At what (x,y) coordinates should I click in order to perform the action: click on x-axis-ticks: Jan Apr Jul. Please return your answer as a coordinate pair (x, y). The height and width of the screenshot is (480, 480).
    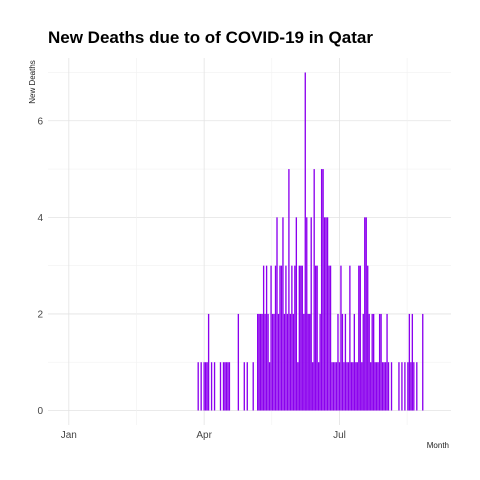
    Looking at the image, I should click on (203, 435).